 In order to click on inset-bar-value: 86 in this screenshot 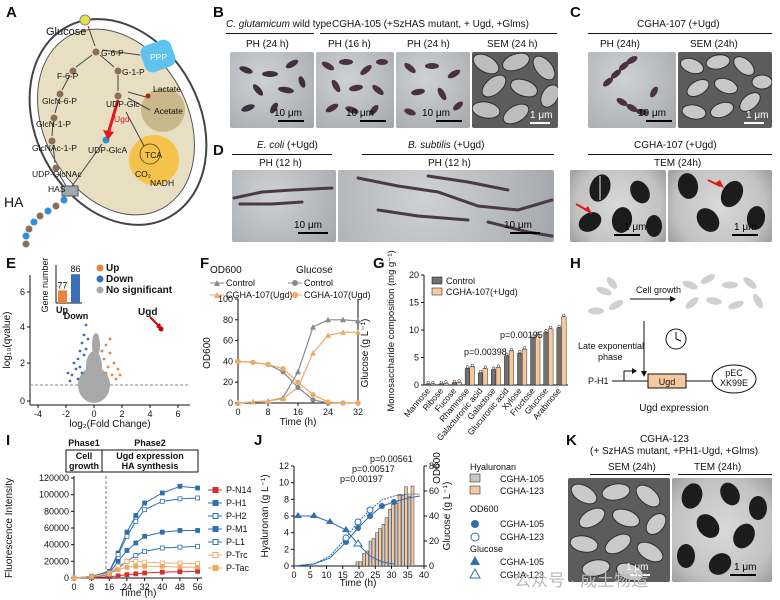, I will do `click(75, 269)`.